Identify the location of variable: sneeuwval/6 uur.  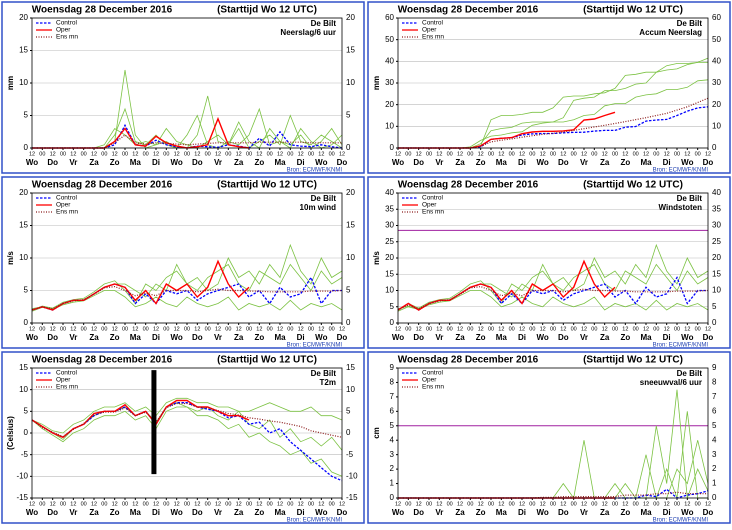
(671, 382).